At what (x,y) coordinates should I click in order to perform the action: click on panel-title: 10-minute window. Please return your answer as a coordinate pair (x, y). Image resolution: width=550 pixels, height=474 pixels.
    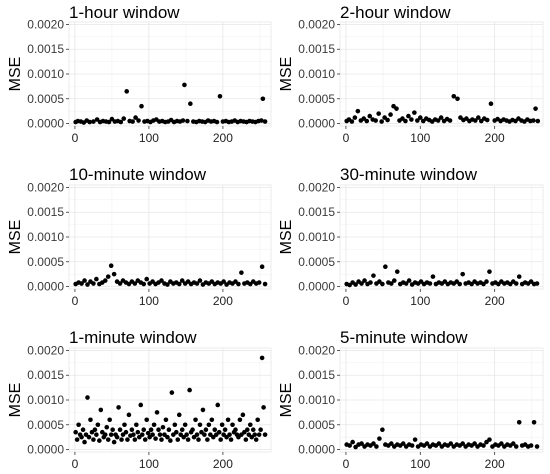
    Looking at the image, I should click on (138, 174).